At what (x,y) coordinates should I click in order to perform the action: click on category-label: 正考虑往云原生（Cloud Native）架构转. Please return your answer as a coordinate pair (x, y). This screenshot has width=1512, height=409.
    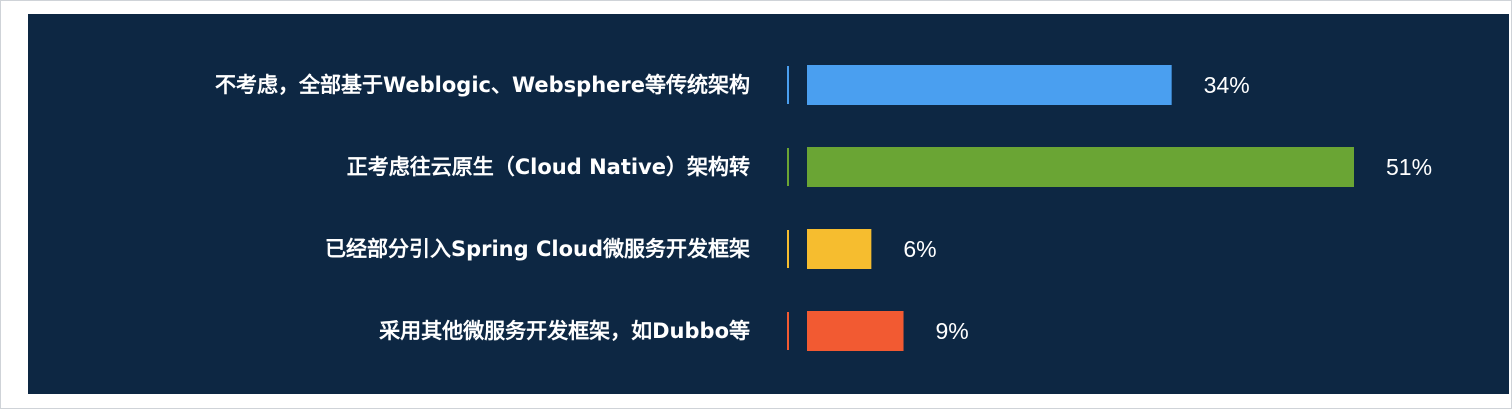
    Looking at the image, I should click on (548, 167).